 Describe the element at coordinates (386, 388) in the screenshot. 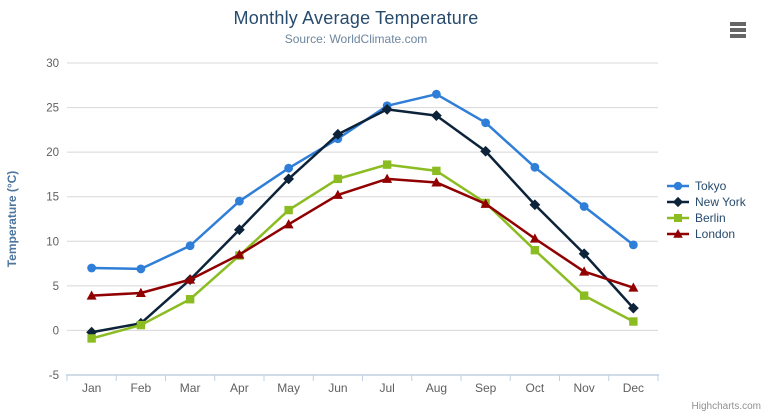

I see `x-axis-label: Jul` at that location.